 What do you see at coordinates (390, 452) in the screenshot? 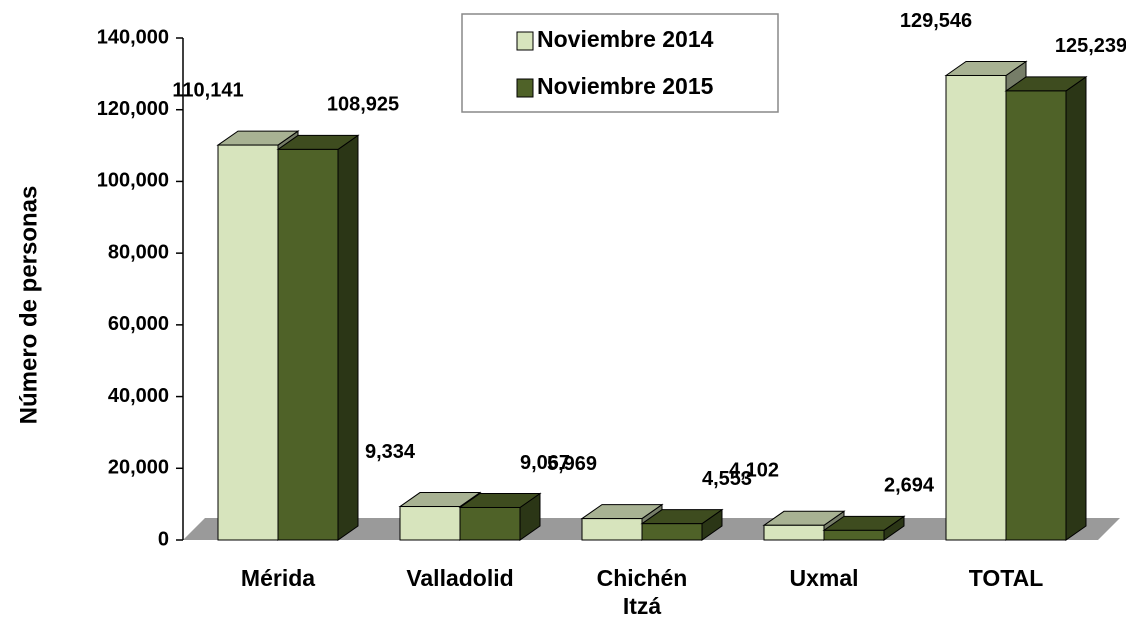
I see `value-label: 9,334` at bounding box center [390, 452].